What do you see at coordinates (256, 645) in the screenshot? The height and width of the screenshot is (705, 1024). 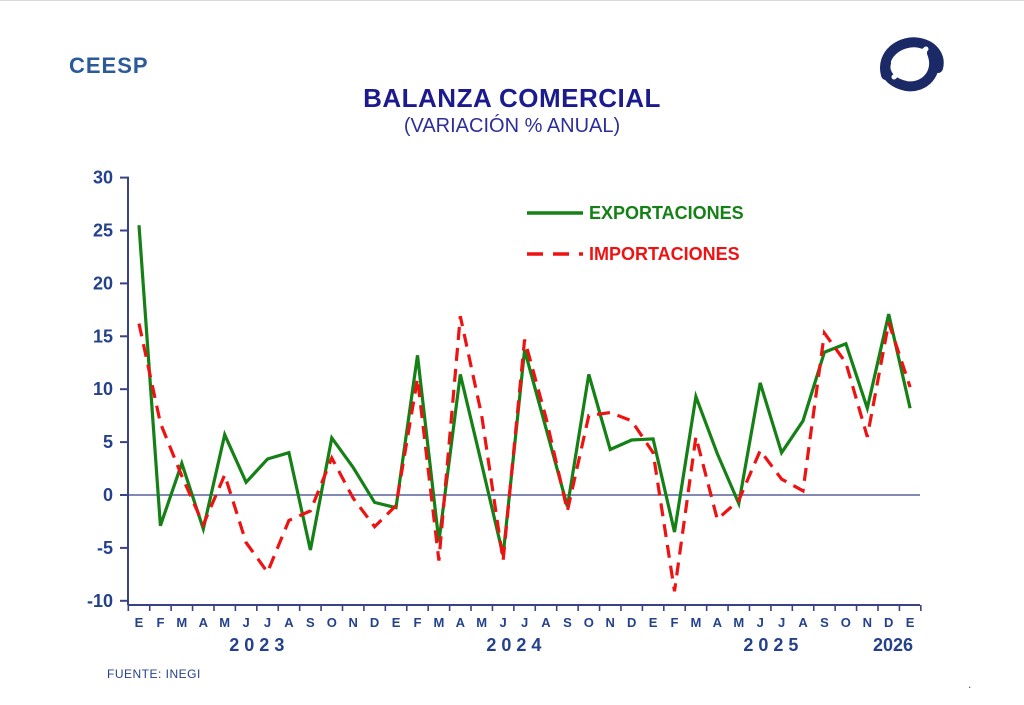 I see `year-label: 2 0 2 3` at bounding box center [256, 645].